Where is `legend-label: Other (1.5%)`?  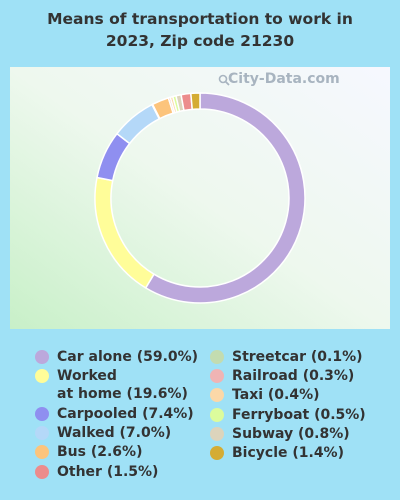 legend-label: Other (1.5%) is located at coordinates (108, 471).